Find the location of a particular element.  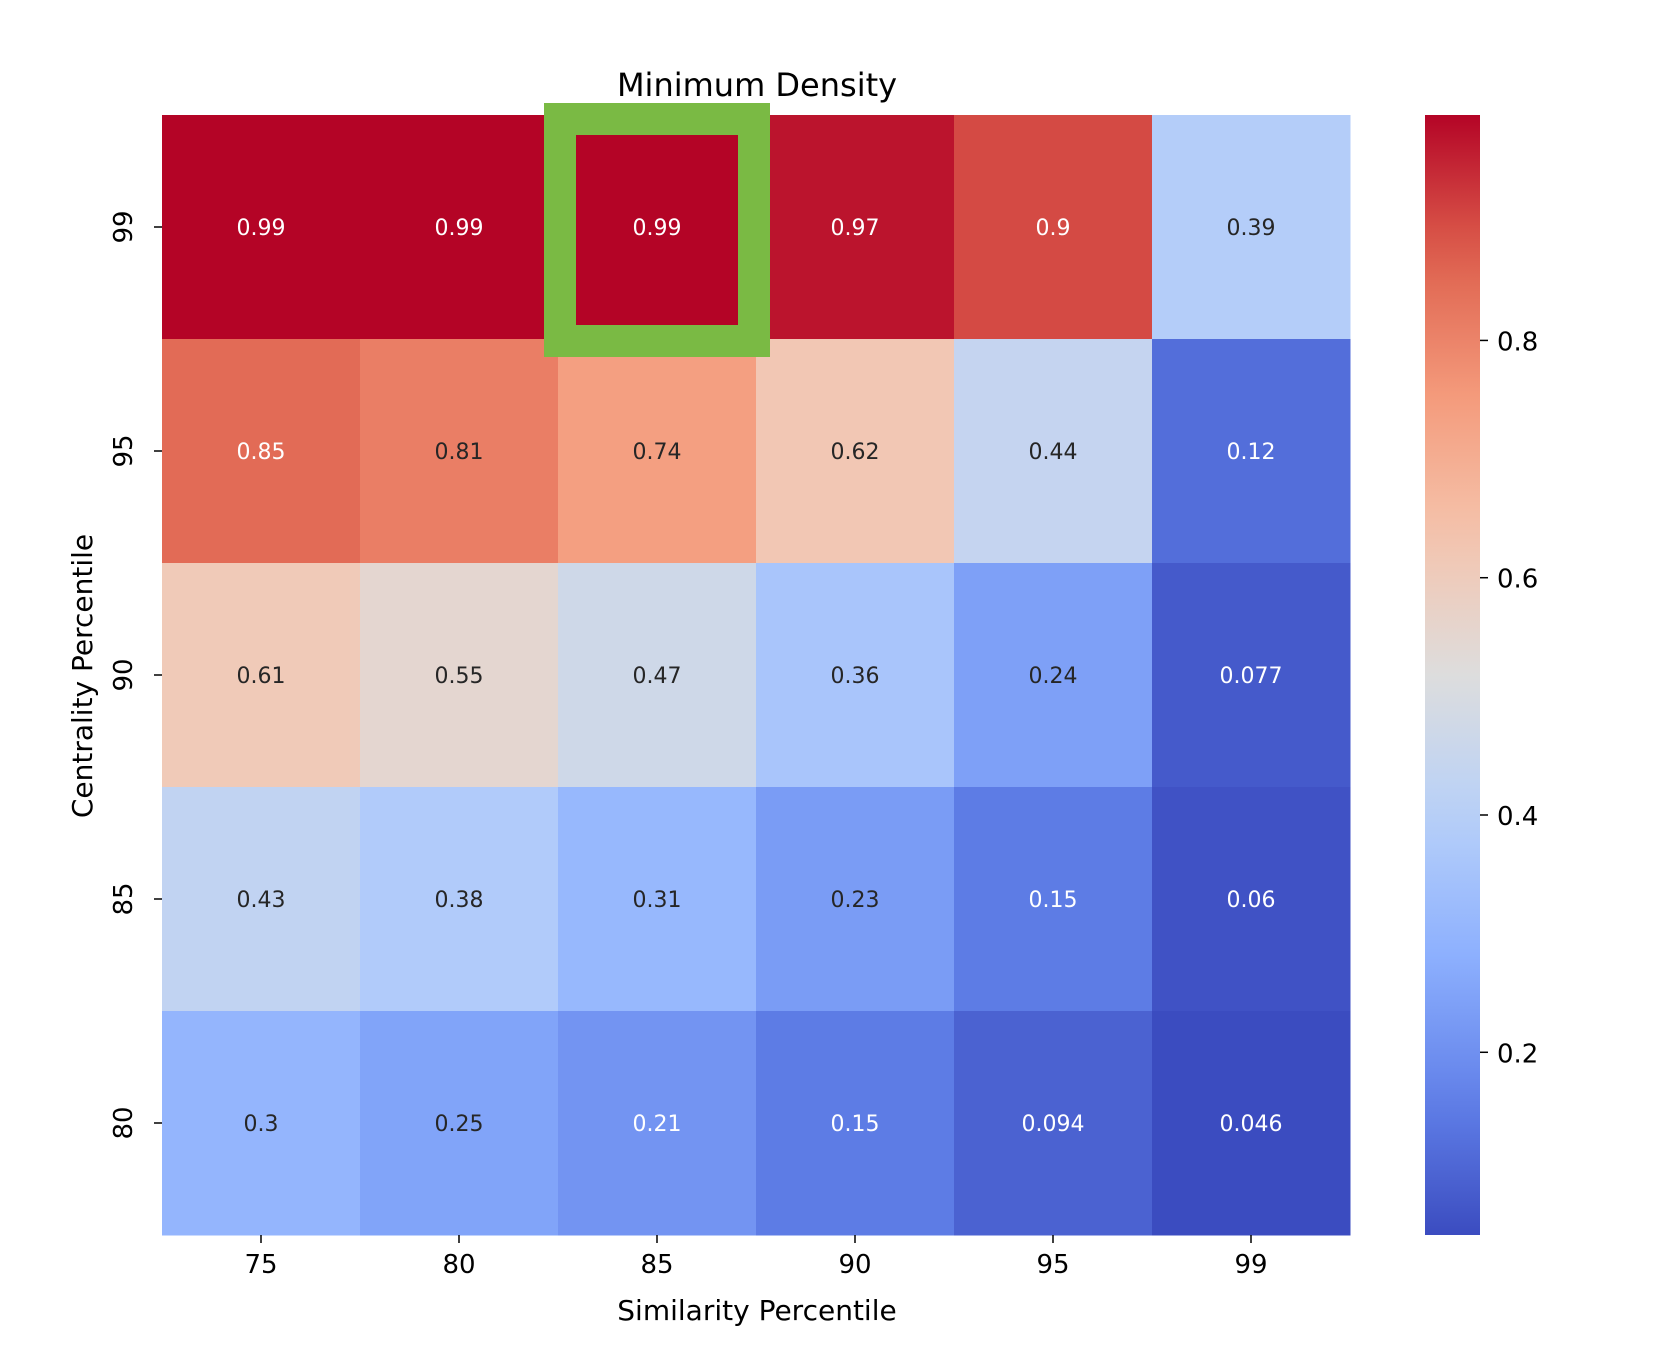

x-tick-label: 95 is located at coordinates (1052, 1265).